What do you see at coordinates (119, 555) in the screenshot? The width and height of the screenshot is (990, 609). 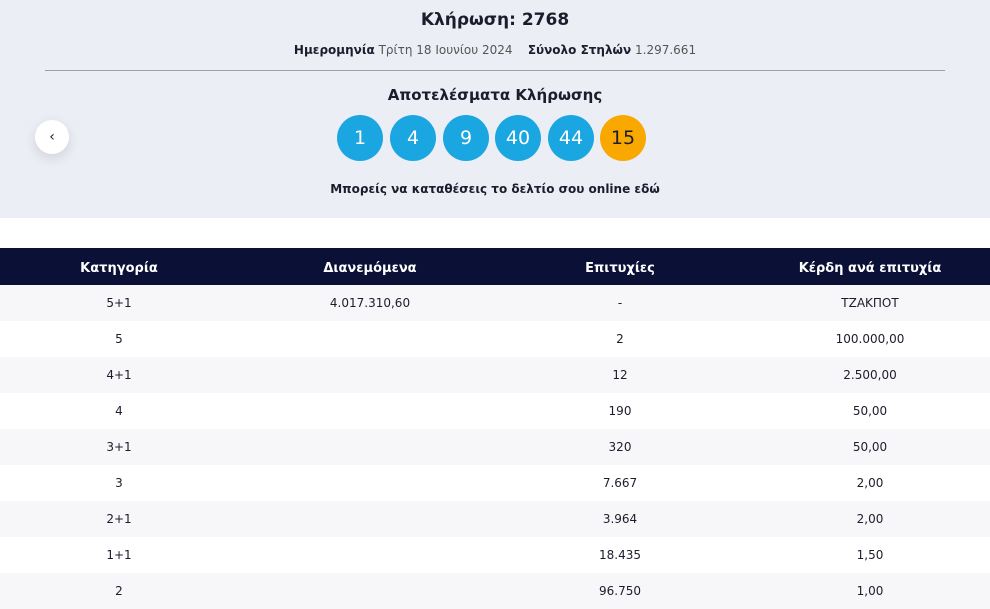 I see `table-cell: 1+1` at bounding box center [119, 555].